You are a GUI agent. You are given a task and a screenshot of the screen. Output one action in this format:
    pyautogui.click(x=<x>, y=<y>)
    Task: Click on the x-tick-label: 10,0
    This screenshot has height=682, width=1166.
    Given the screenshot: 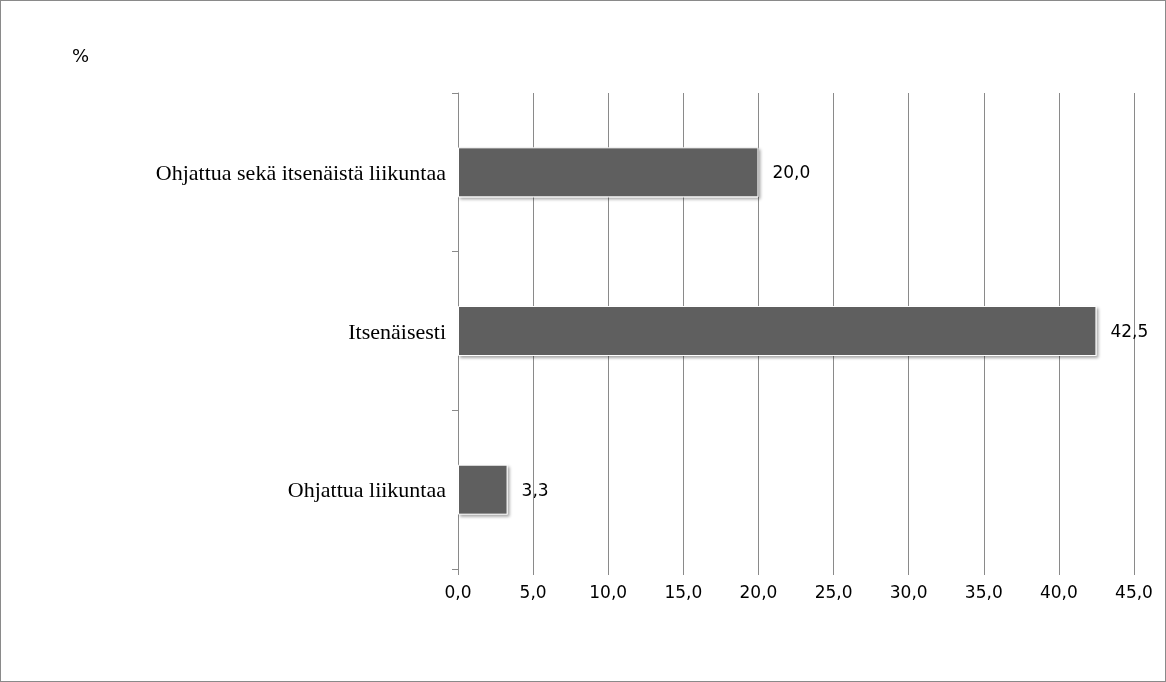 What is the action you would take?
    pyautogui.click(x=608, y=591)
    